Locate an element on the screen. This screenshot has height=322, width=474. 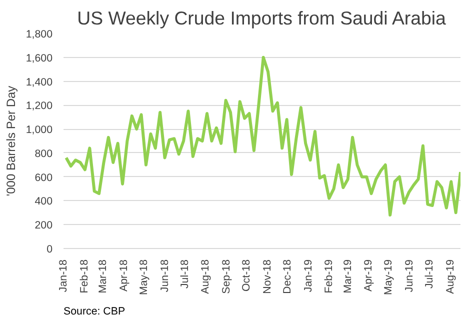
x-tick-label: Oct-18 is located at coordinates (246, 275).